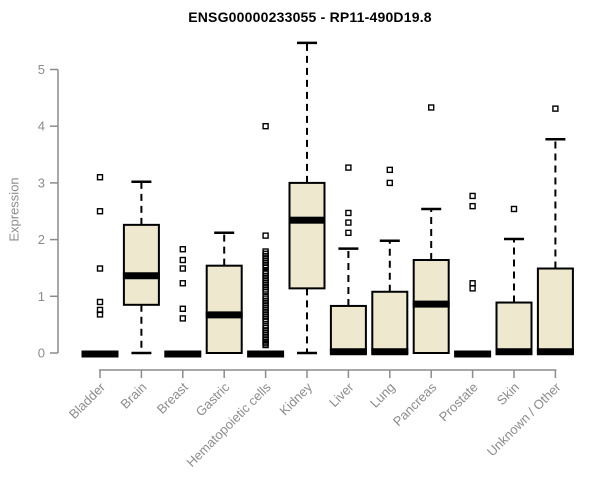 The height and width of the screenshot is (500, 600). Describe the element at coordinates (183, 302) in the screenshot. I see `box-group-breast` at that location.